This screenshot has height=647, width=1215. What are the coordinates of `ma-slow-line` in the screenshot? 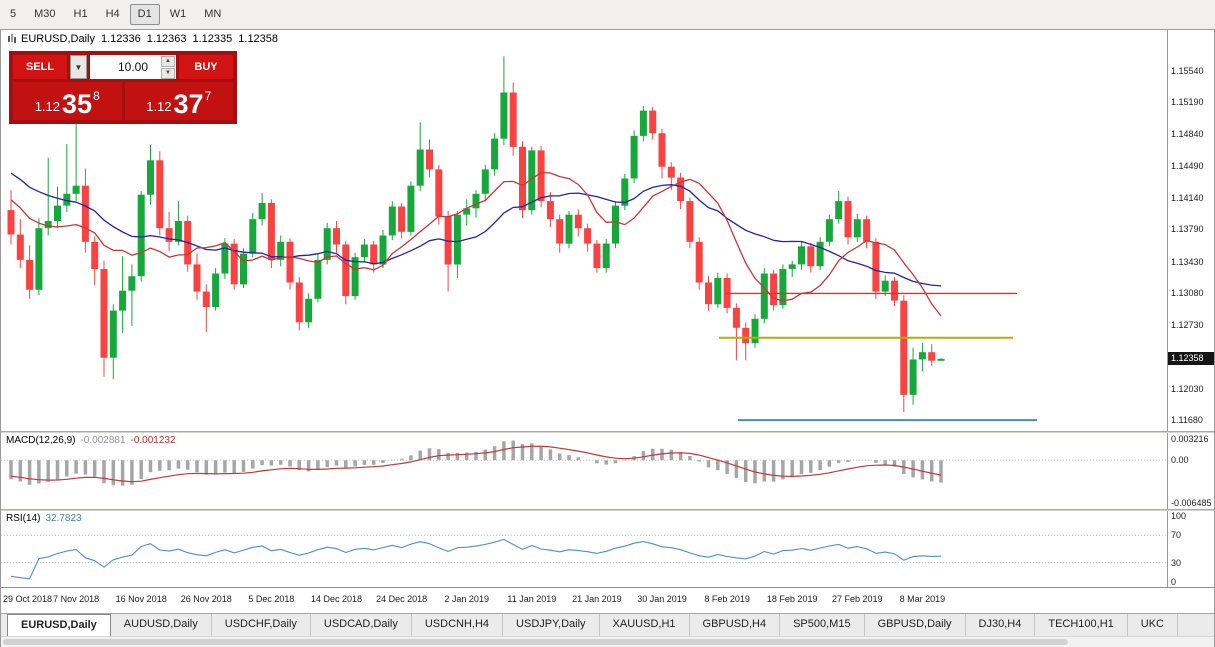 It's located at (476, 229).